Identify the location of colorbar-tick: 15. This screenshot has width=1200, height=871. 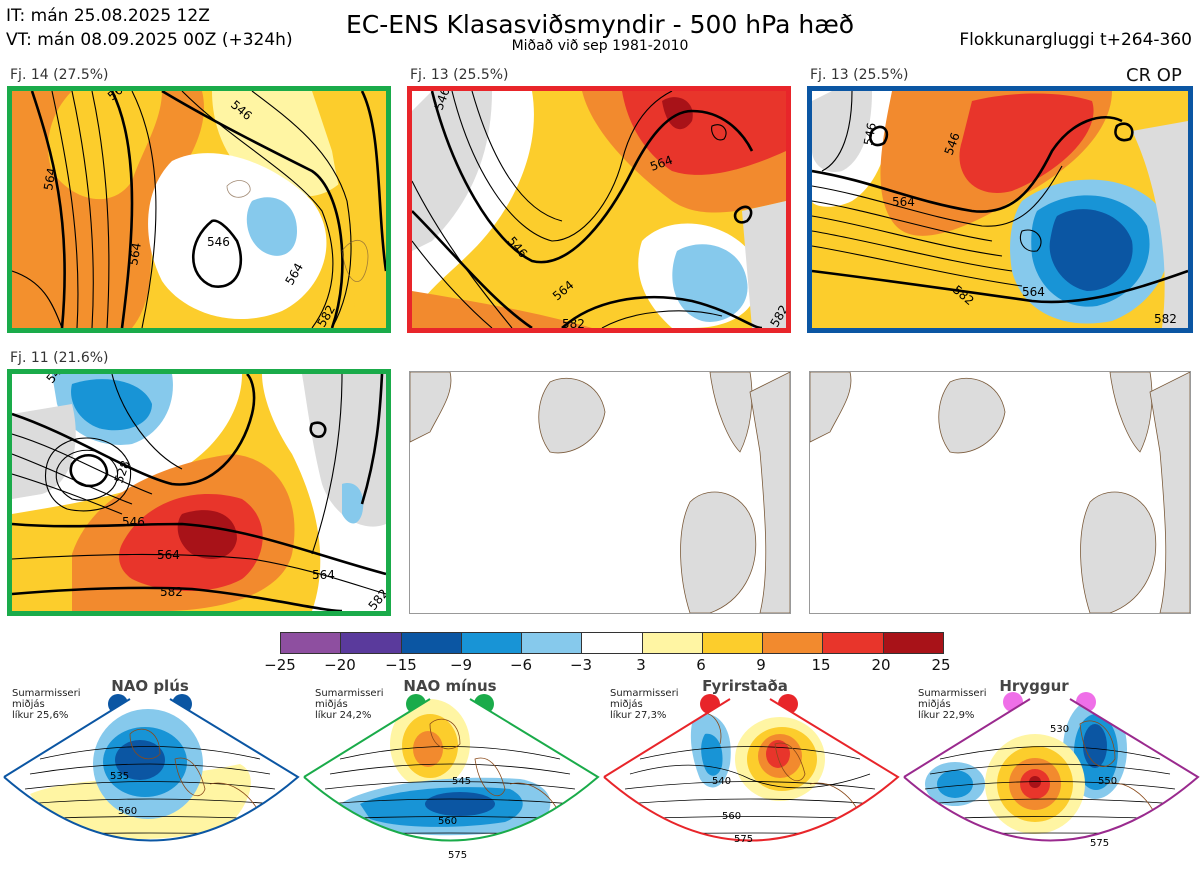
(821, 665).